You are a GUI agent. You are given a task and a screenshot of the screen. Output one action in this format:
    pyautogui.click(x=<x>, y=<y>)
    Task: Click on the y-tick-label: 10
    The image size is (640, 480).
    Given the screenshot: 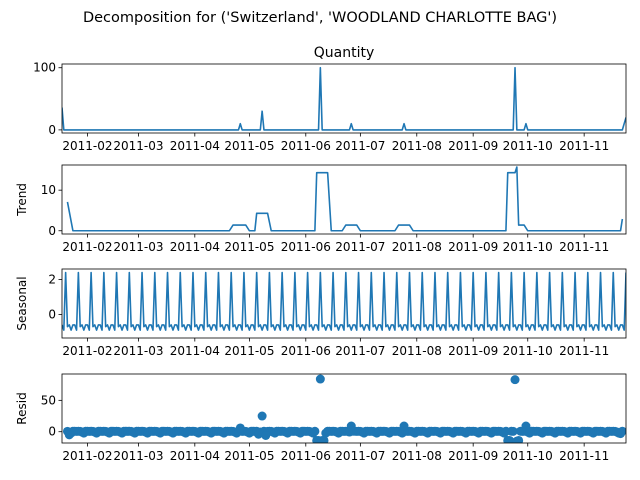 What is the action you would take?
    pyautogui.click(x=48, y=190)
    